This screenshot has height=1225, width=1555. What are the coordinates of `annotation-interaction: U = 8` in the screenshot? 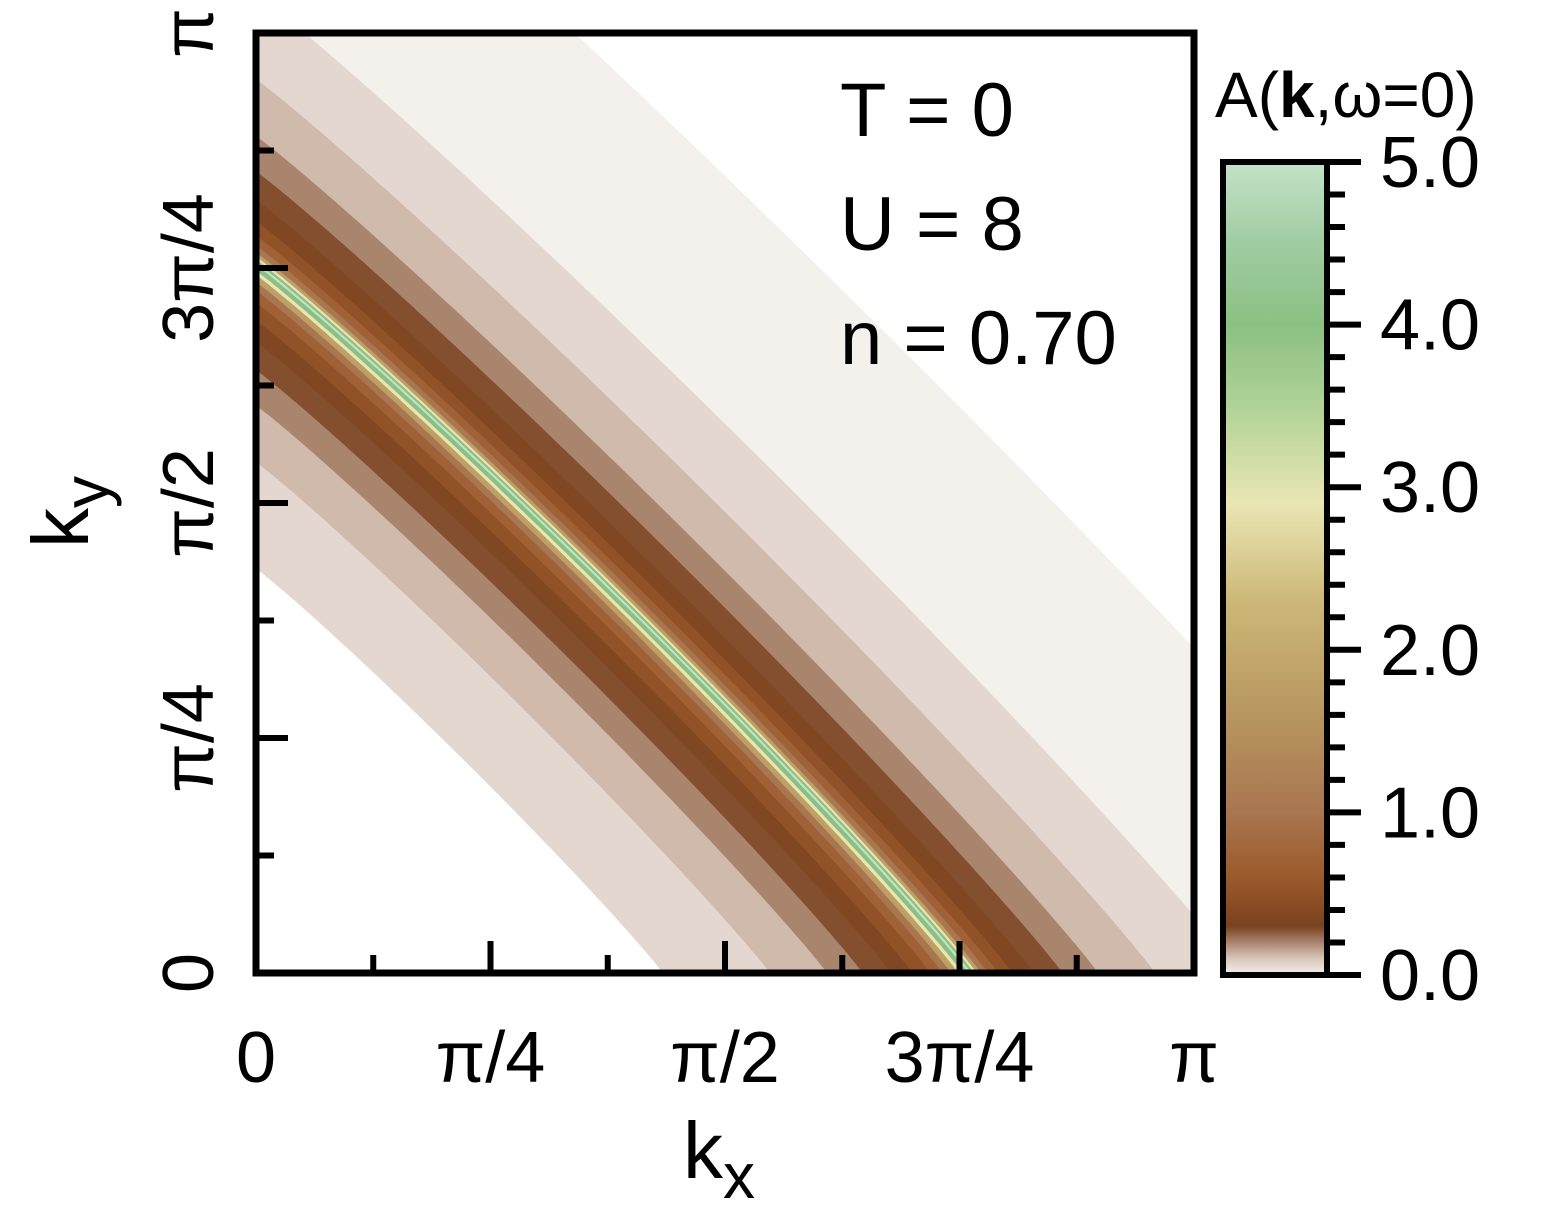 It's located at (932, 224).